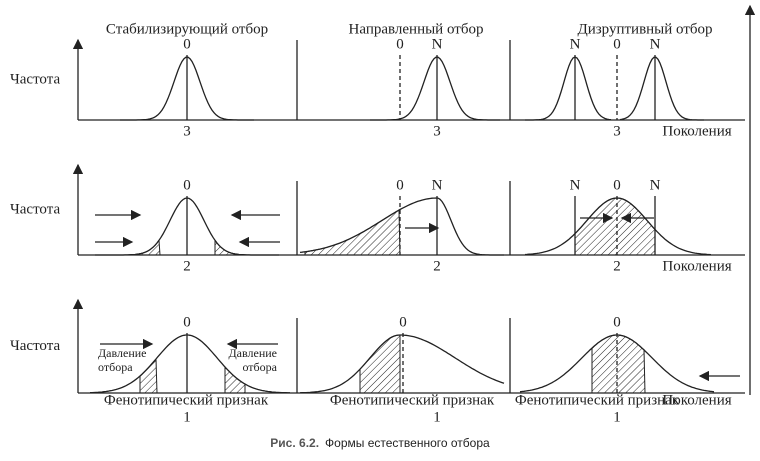  What do you see at coordinates (644, 29) in the screenshot?
I see `label: Дизруптивный отбор` at bounding box center [644, 29].